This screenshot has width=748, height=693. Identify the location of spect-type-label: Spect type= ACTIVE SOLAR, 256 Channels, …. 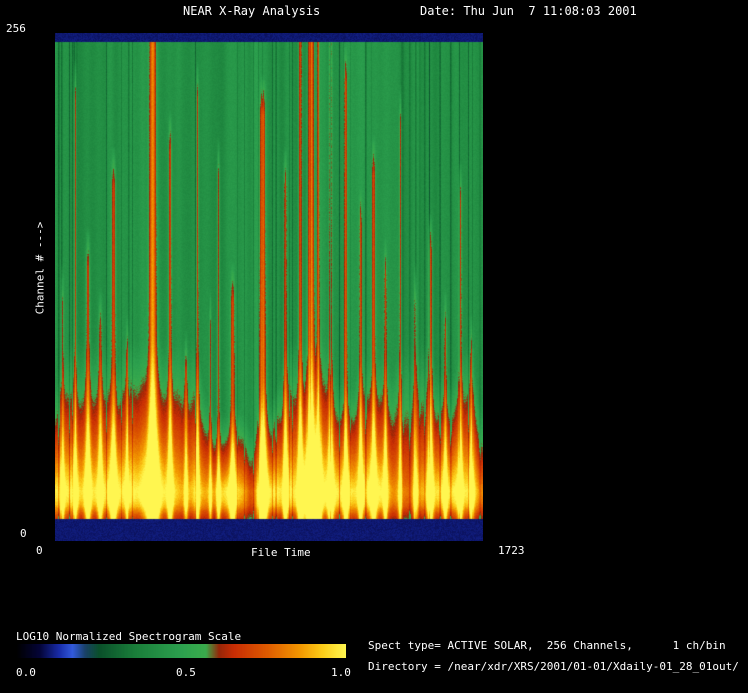
(547, 645).